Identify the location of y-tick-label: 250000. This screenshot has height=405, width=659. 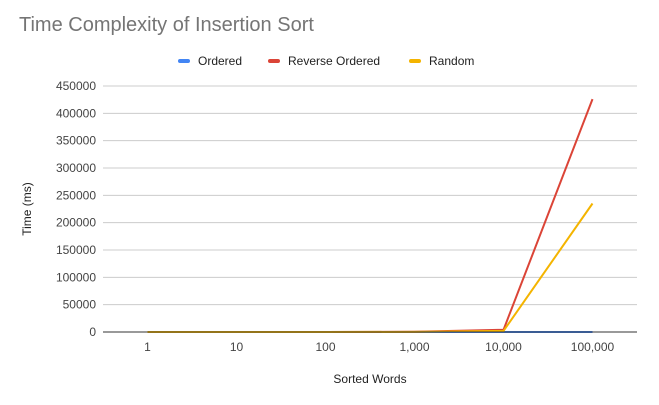
(76, 195).